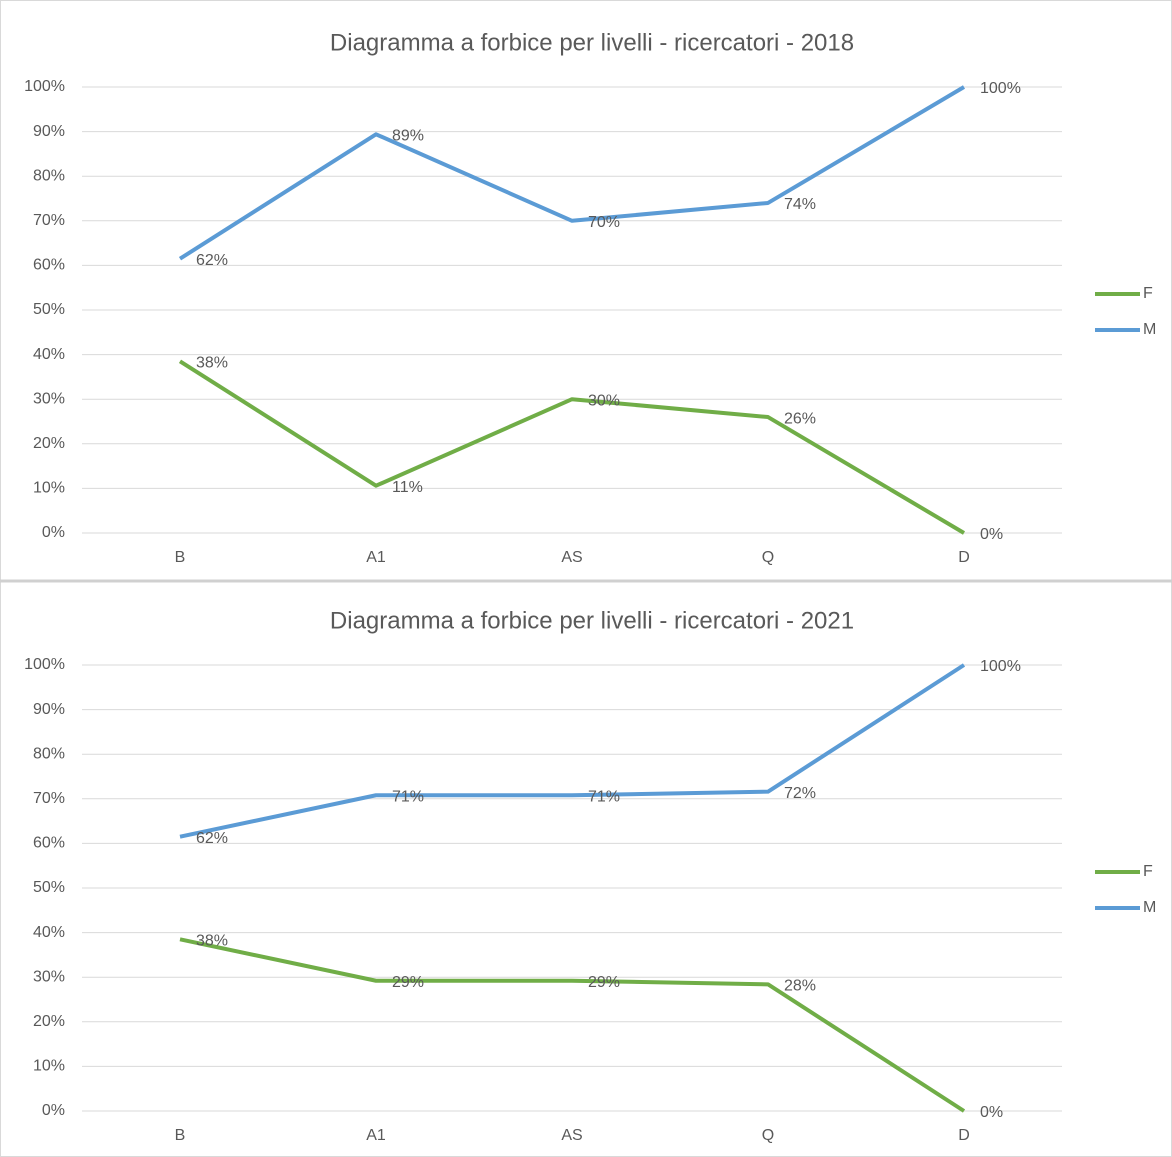  Describe the element at coordinates (800, 204) in the screenshot. I see `data-label: 74%` at that location.